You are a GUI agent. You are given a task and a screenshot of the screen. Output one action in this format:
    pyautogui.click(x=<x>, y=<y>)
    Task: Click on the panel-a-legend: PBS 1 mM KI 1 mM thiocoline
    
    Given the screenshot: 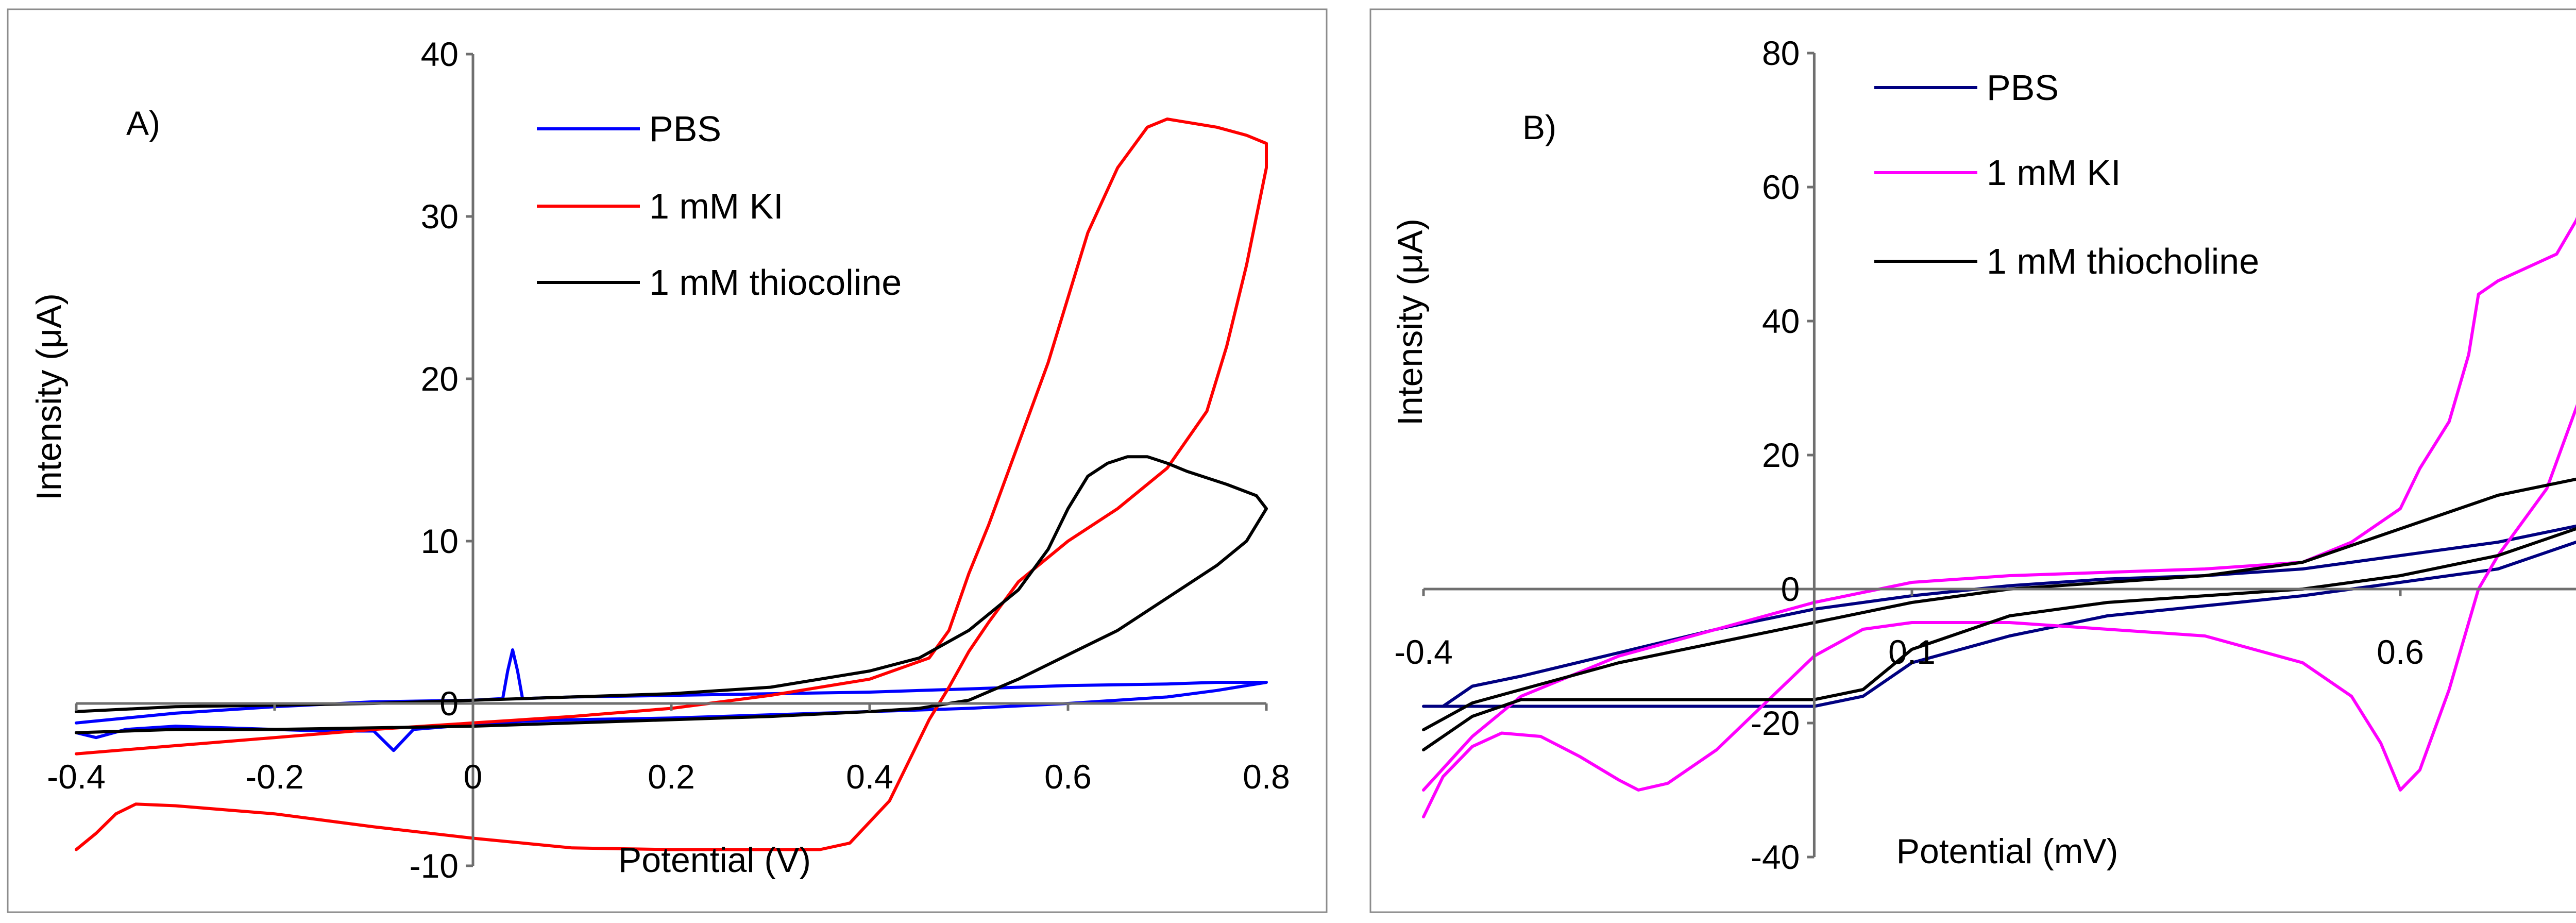 What is the action you would take?
    pyautogui.click(x=719, y=206)
    